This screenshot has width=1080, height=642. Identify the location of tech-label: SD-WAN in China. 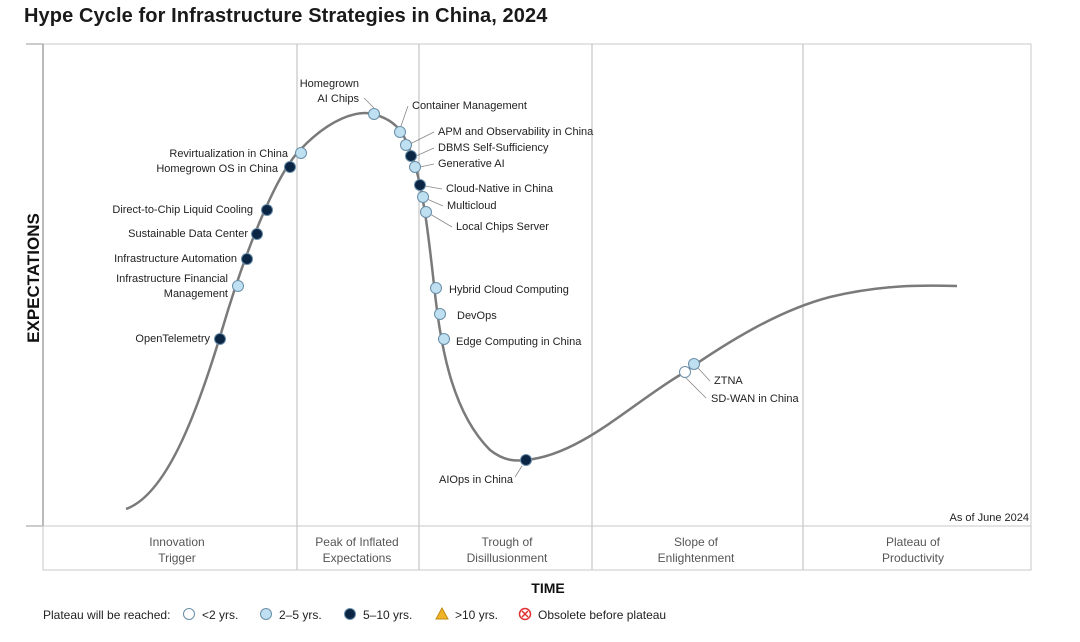
(755, 399).